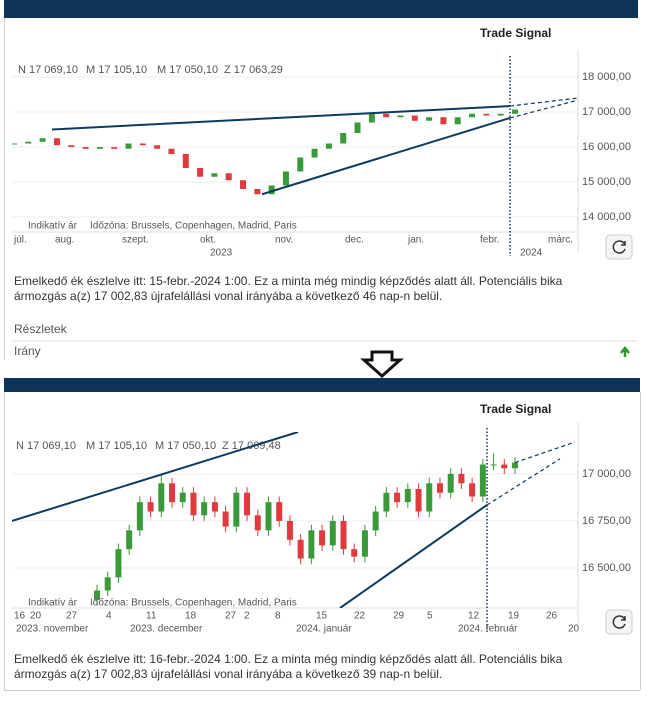 Image resolution: width=668 pixels, height=719 pixels. What do you see at coordinates (489, 240) in the screenshot?
I see `x-tick-label: febr.` at bounding box center [489, 240].